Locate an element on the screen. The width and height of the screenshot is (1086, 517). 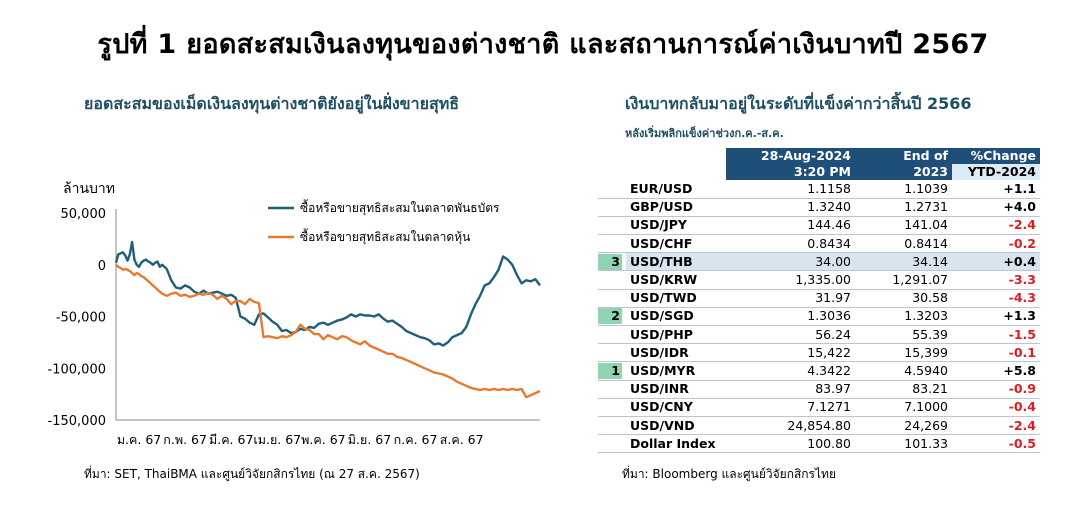
equity-series-line is located at coordinates (328, 331).